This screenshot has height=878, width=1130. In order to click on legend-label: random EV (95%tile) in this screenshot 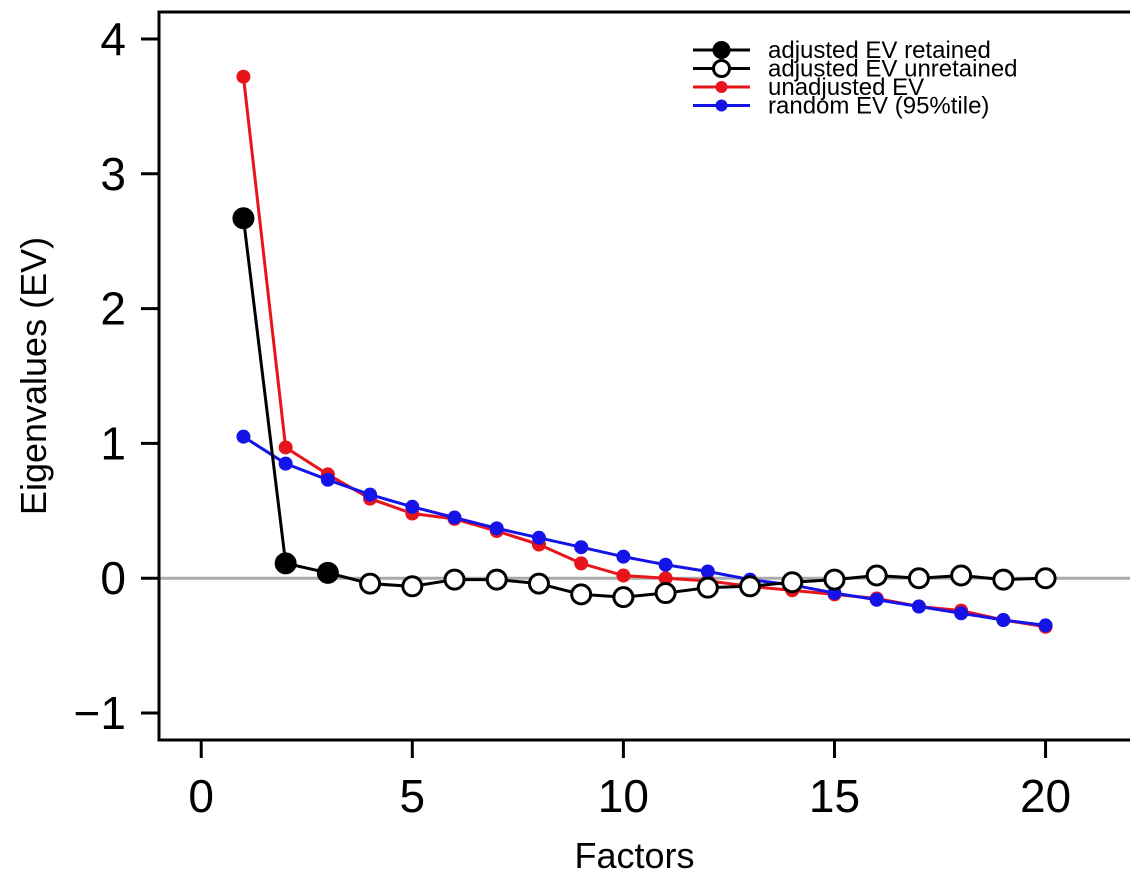, I will do `click(878, 106)`.